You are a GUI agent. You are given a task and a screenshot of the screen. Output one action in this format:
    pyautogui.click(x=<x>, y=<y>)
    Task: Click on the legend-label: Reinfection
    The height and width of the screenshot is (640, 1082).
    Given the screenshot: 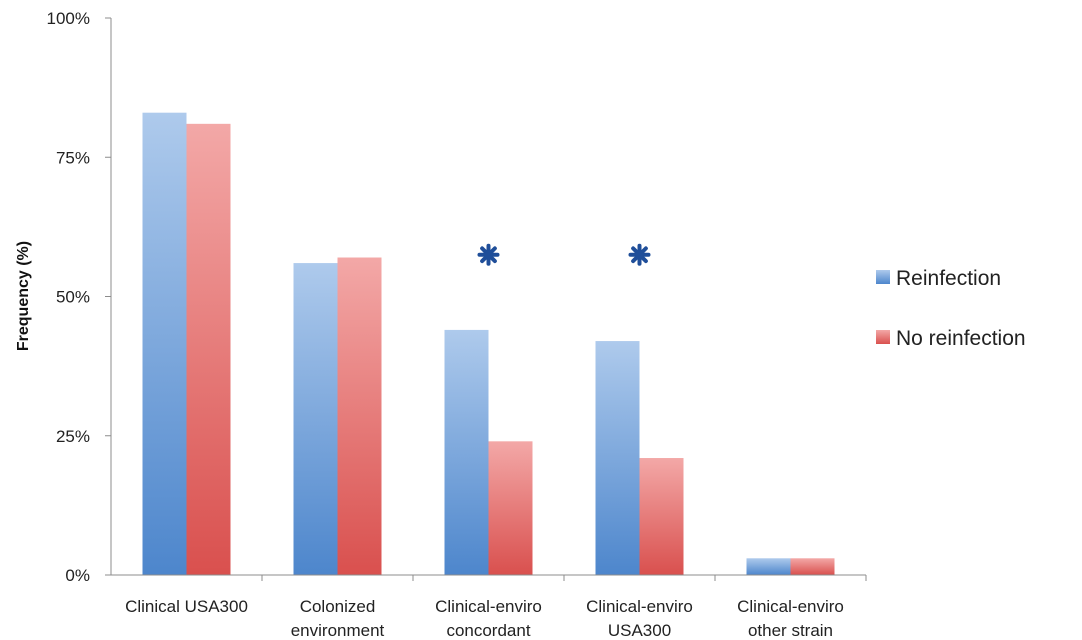 What is the action you would take?
    pyautogui.click(x=948, y=278)
    